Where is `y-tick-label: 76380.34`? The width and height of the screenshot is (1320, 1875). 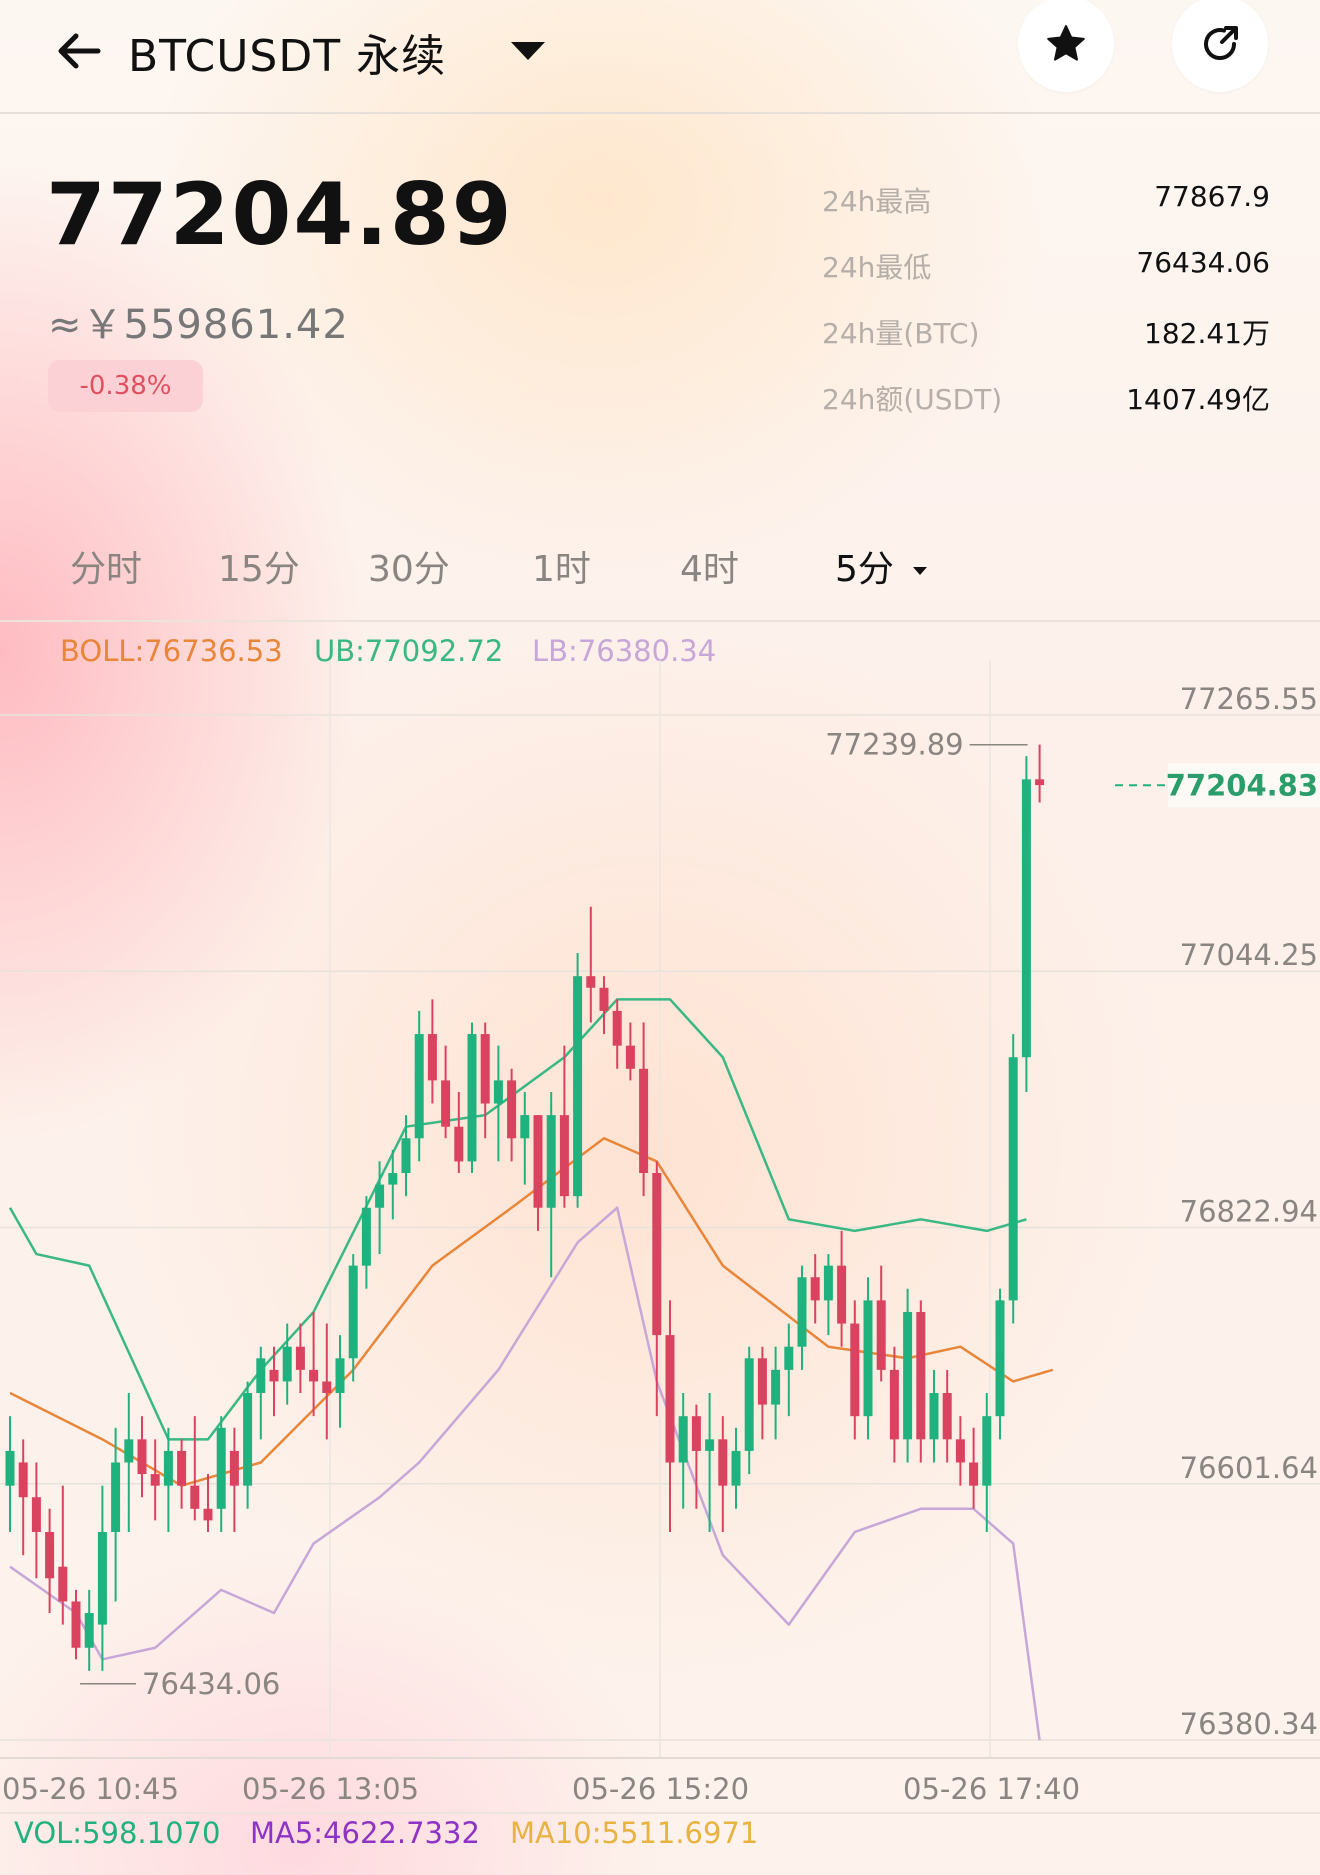
y-tick-label: 76380.34 is located at coordinates (1249, 1724).